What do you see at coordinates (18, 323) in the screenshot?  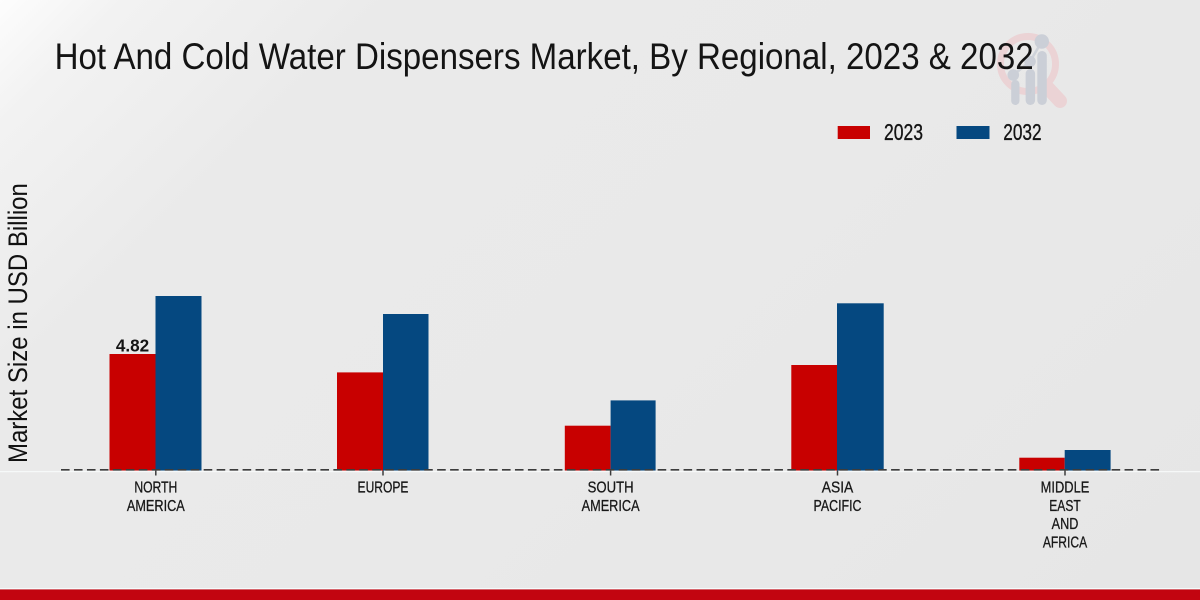 I see `svg-text: Market Size in USD Billion` at bounding box center [18, 323].